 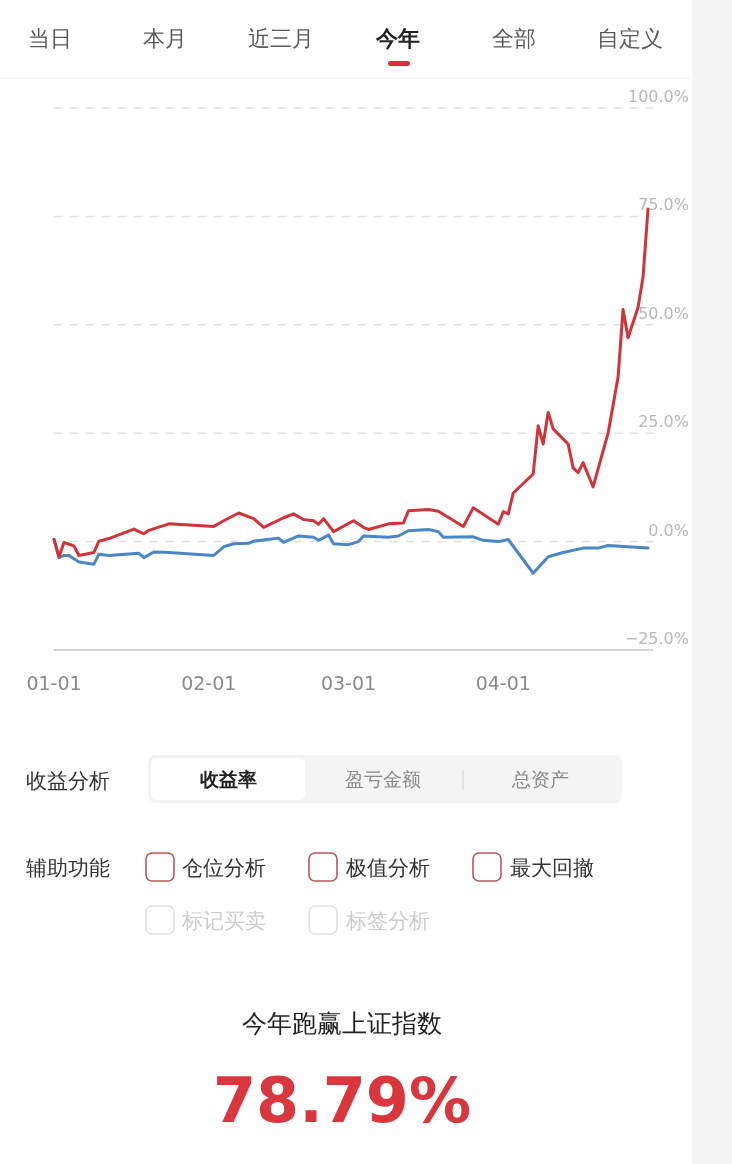 What do you see at coordinates (630, 38) in the screenshot?
I see `text: 自定义` at bounding box center [630, 38].